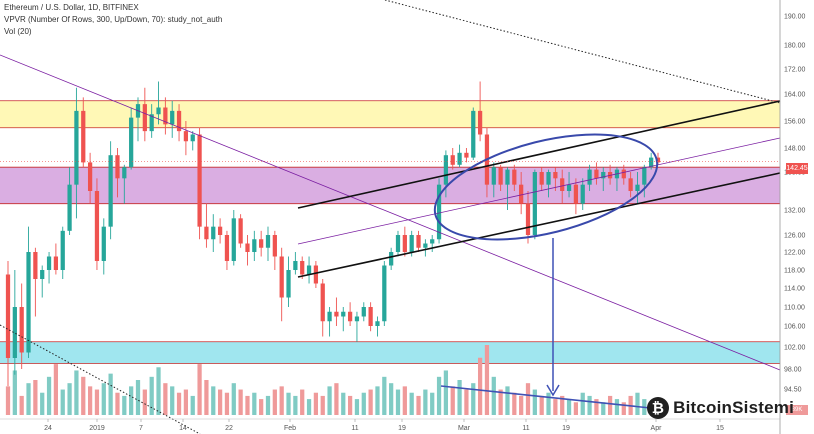 Image resolution: width=814 pixels, height=434 pixels. Describe the element at coordinates (795, 70) in the screenshot. I see `price-tick-label: 172.00` at that location.